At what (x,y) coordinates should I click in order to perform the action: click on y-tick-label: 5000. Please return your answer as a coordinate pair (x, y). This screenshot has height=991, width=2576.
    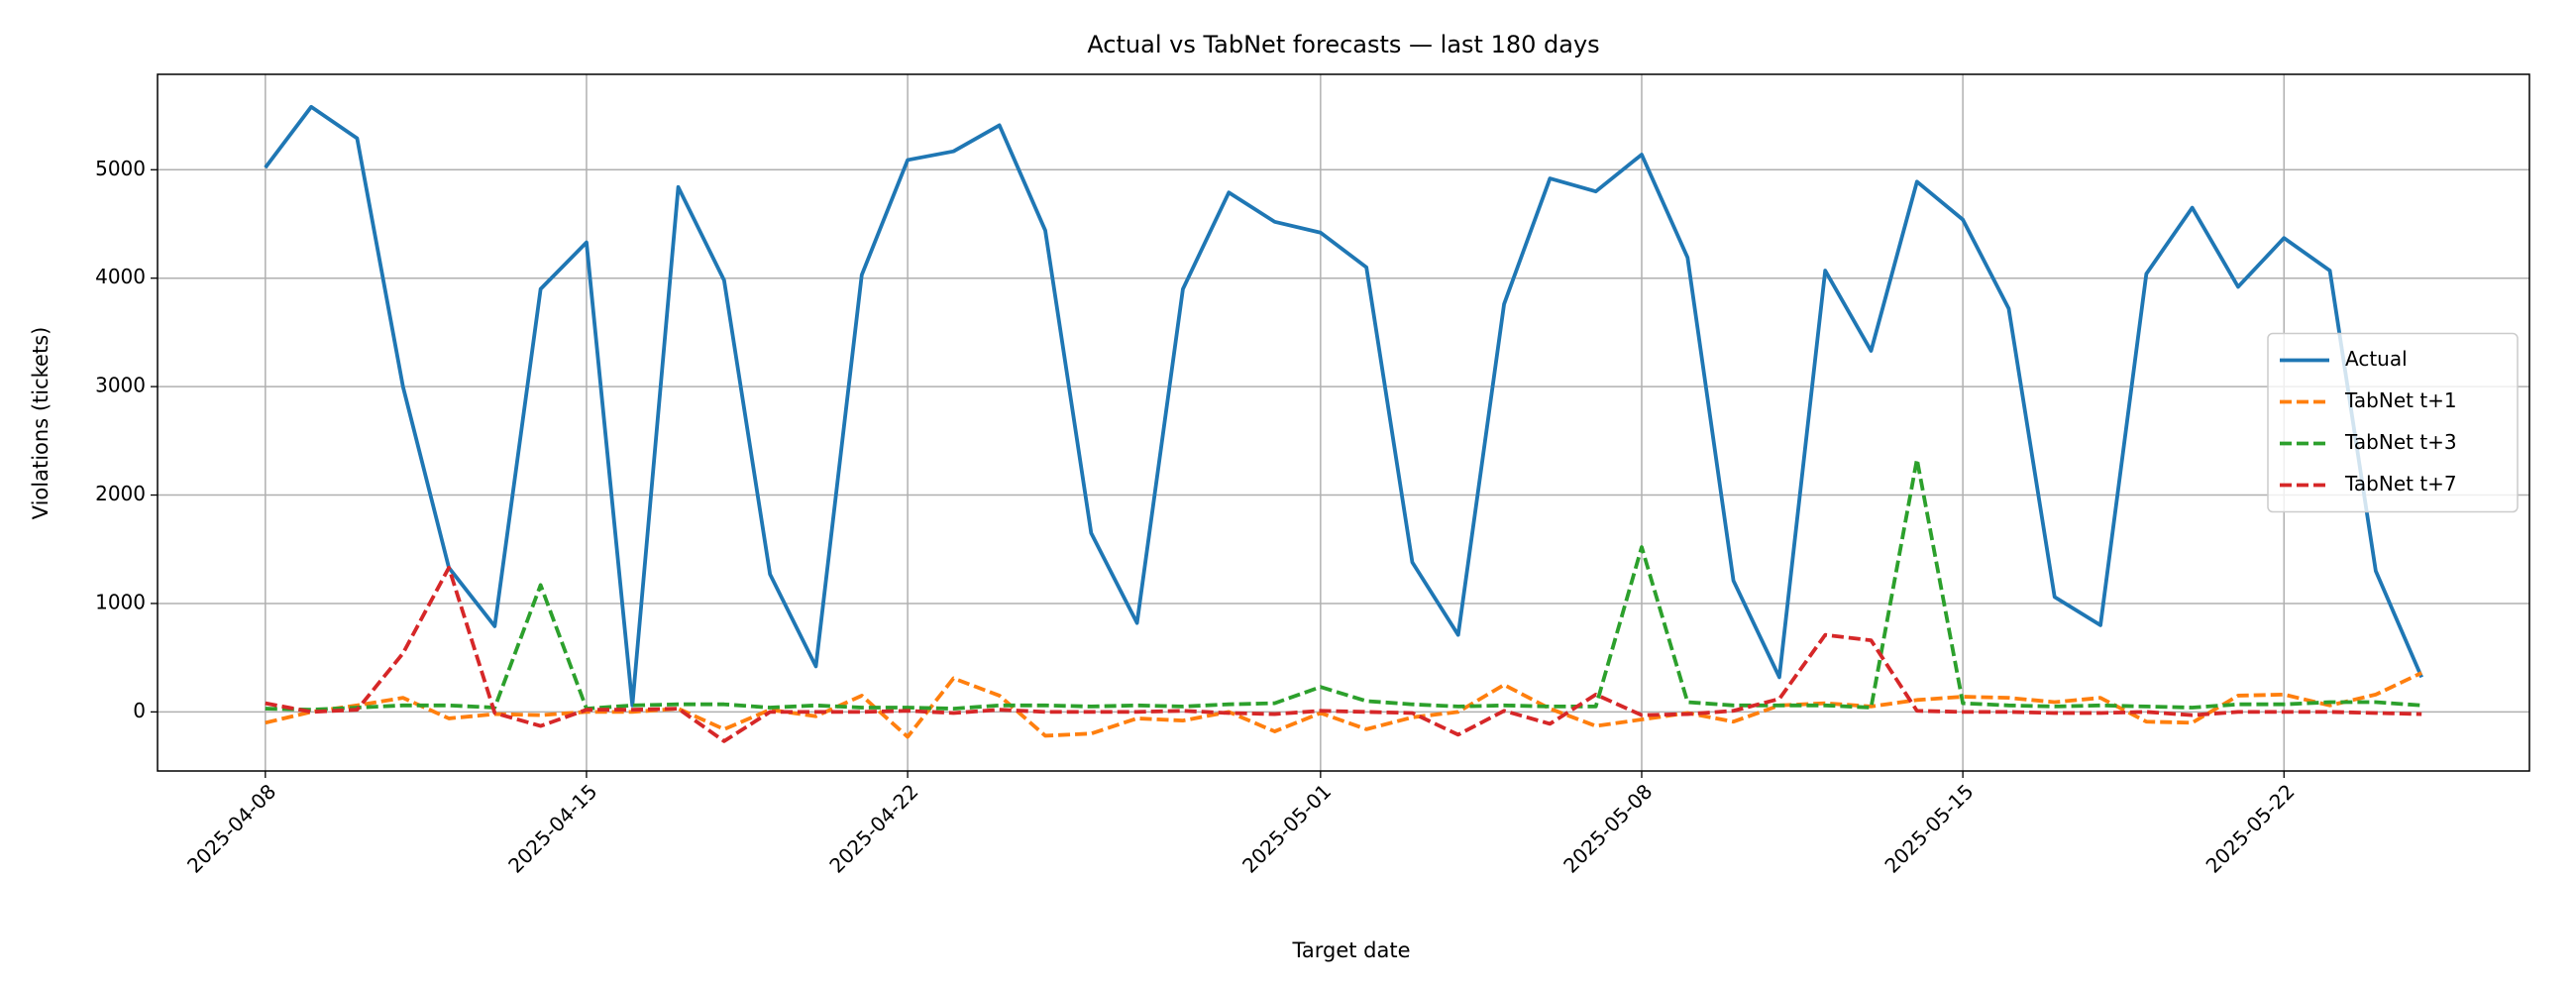
    Looking at the image, I should click on (121, 168).